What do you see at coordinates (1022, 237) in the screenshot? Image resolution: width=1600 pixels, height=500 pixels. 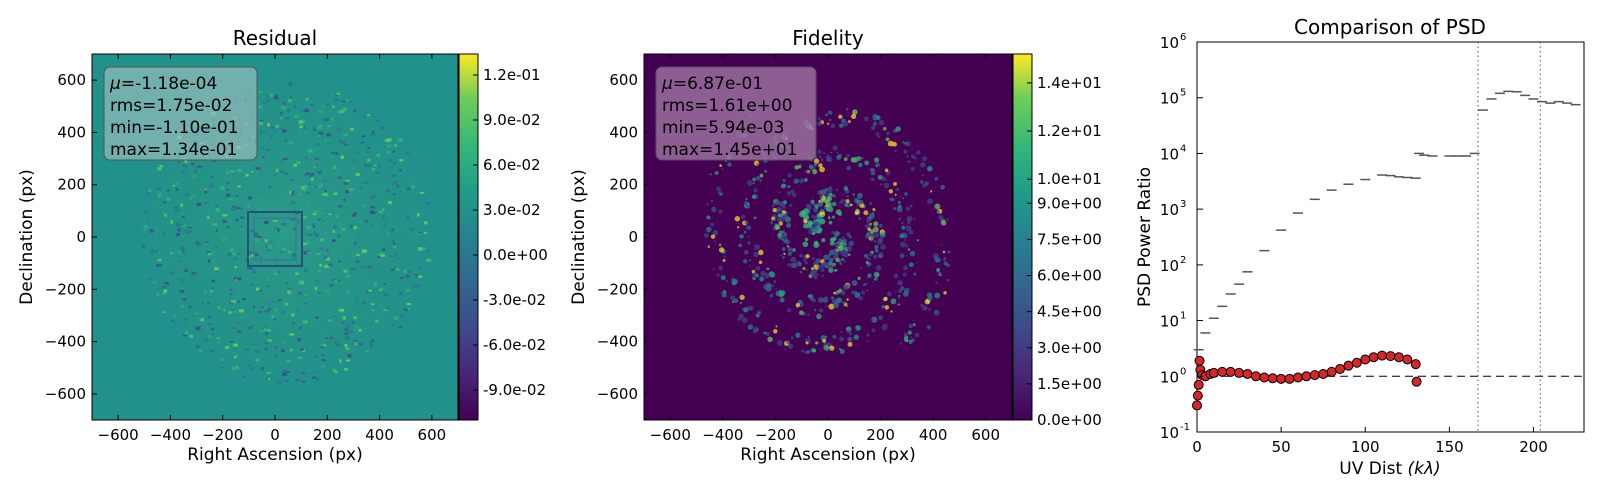 I see `fidelity-colorbar` at bounding box center [1022, 237].